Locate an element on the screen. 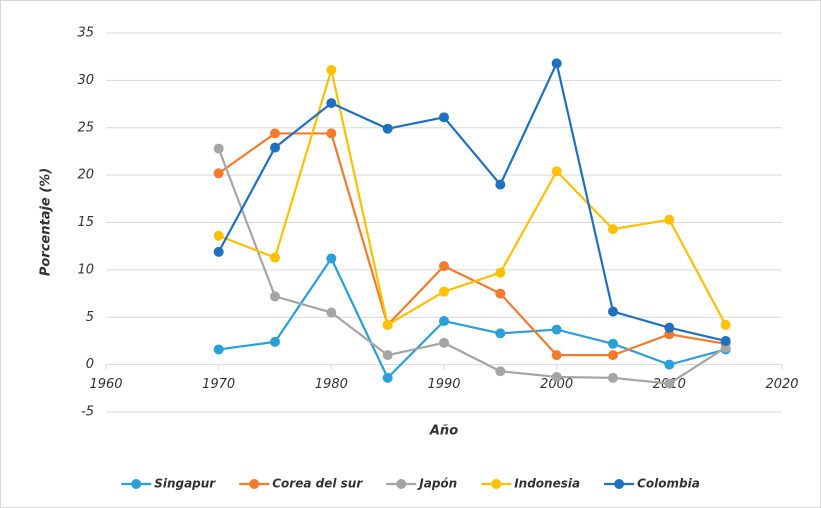  y-tick-label: 0 is located at coordinates (90, 364).